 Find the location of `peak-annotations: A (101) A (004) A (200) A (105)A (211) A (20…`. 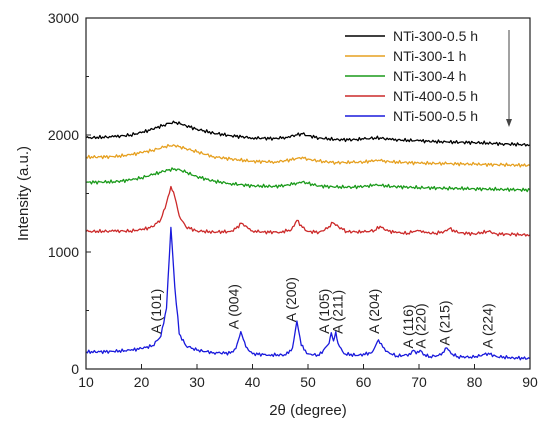

peak-annotations: A (101) A (004) A (200) A (105)A (211) A (20… is located at coordinates (321, 312).